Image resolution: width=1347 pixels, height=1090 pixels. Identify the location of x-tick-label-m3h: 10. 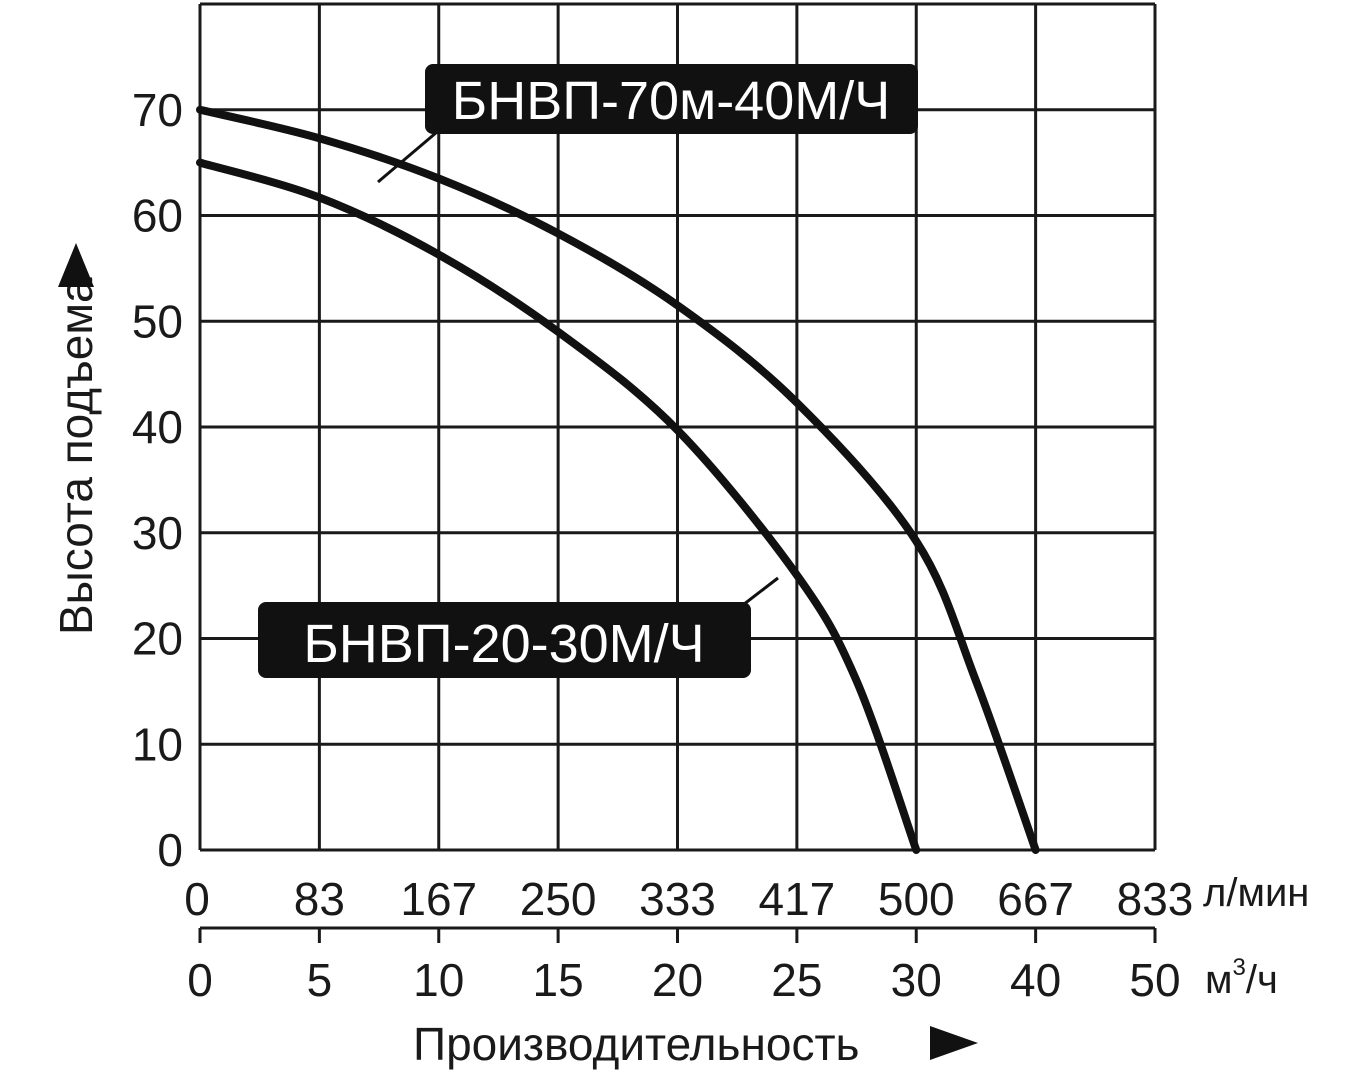
(438, 980).